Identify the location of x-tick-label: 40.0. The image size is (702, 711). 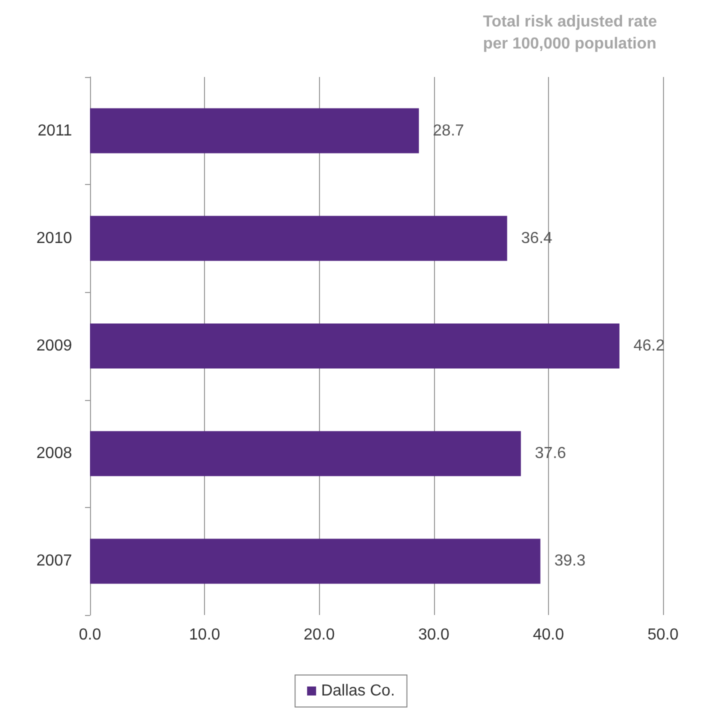
(548, 635).